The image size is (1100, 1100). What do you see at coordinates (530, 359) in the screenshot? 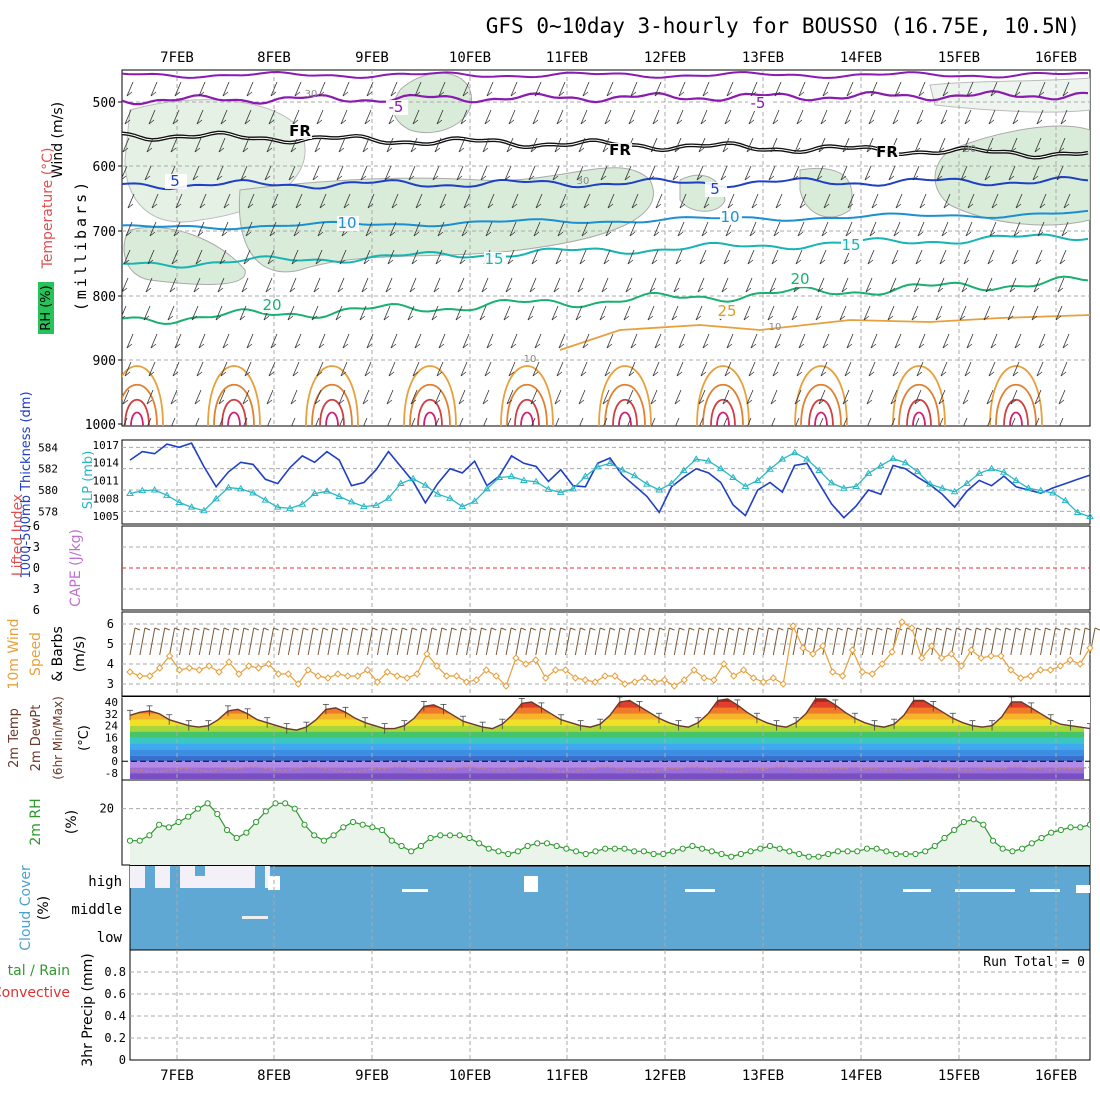
I see `contour-label: 10` at bounding box center [530, 359].